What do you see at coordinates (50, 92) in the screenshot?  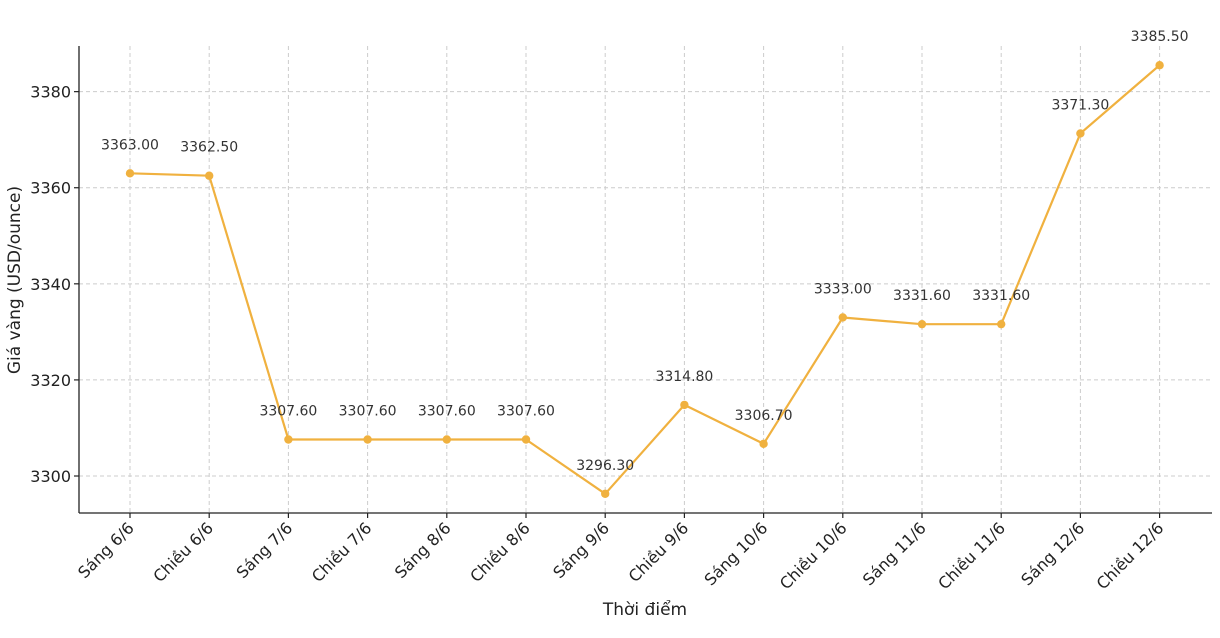 I see `y-tick-label: 3380` at bounding box center [50, 92].